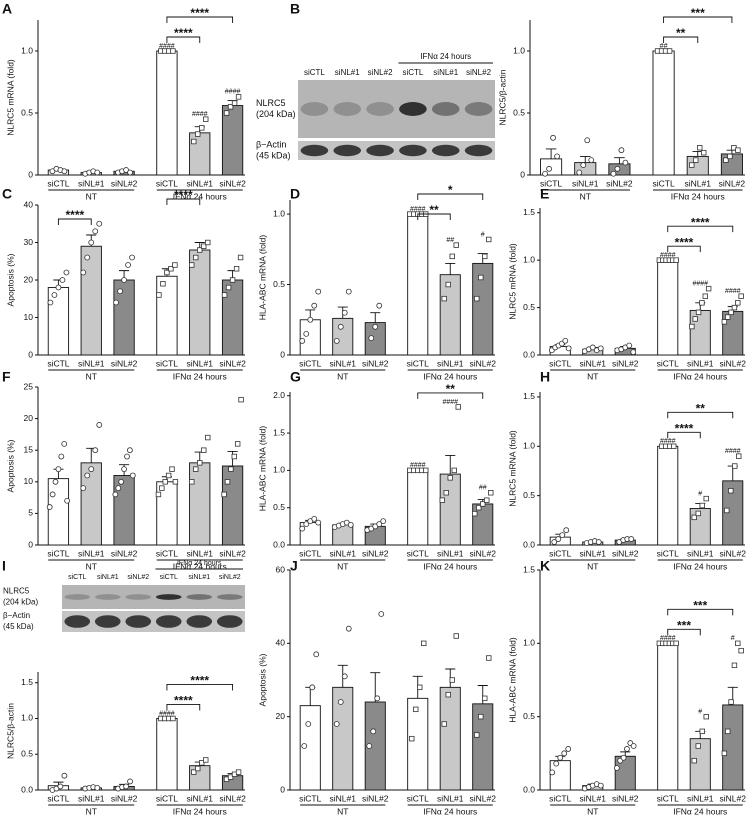 The height and width of the screenshot is (832, 750). What do you see at coordinates (544, 194) in the screenshot?
I see `panel-letter: E` at bounding box center [544, 194].